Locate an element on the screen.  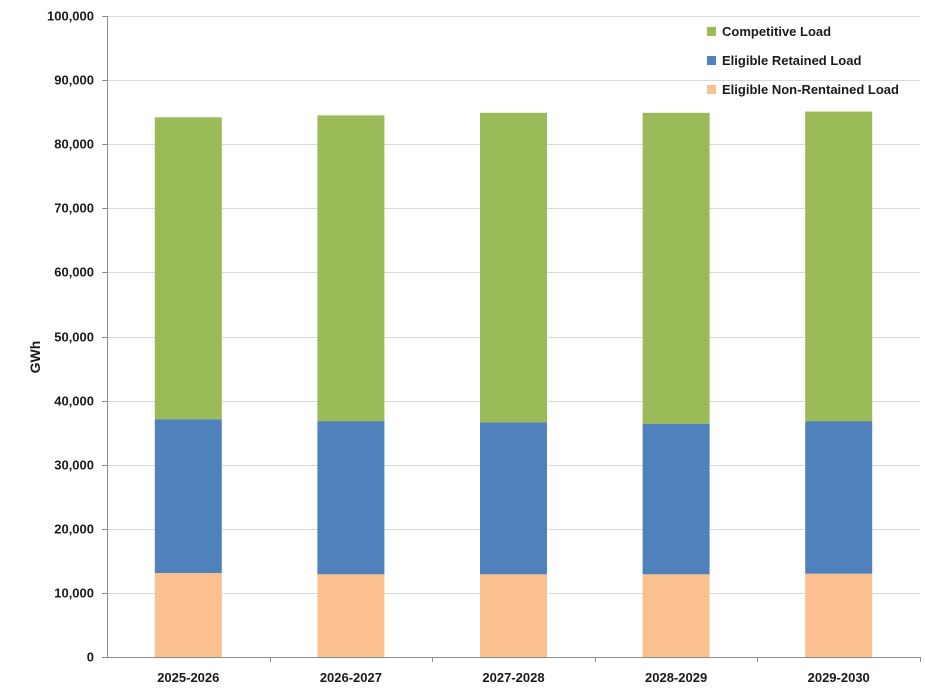
y-tick-label: 30,000 is located at coordinates (74, 465).